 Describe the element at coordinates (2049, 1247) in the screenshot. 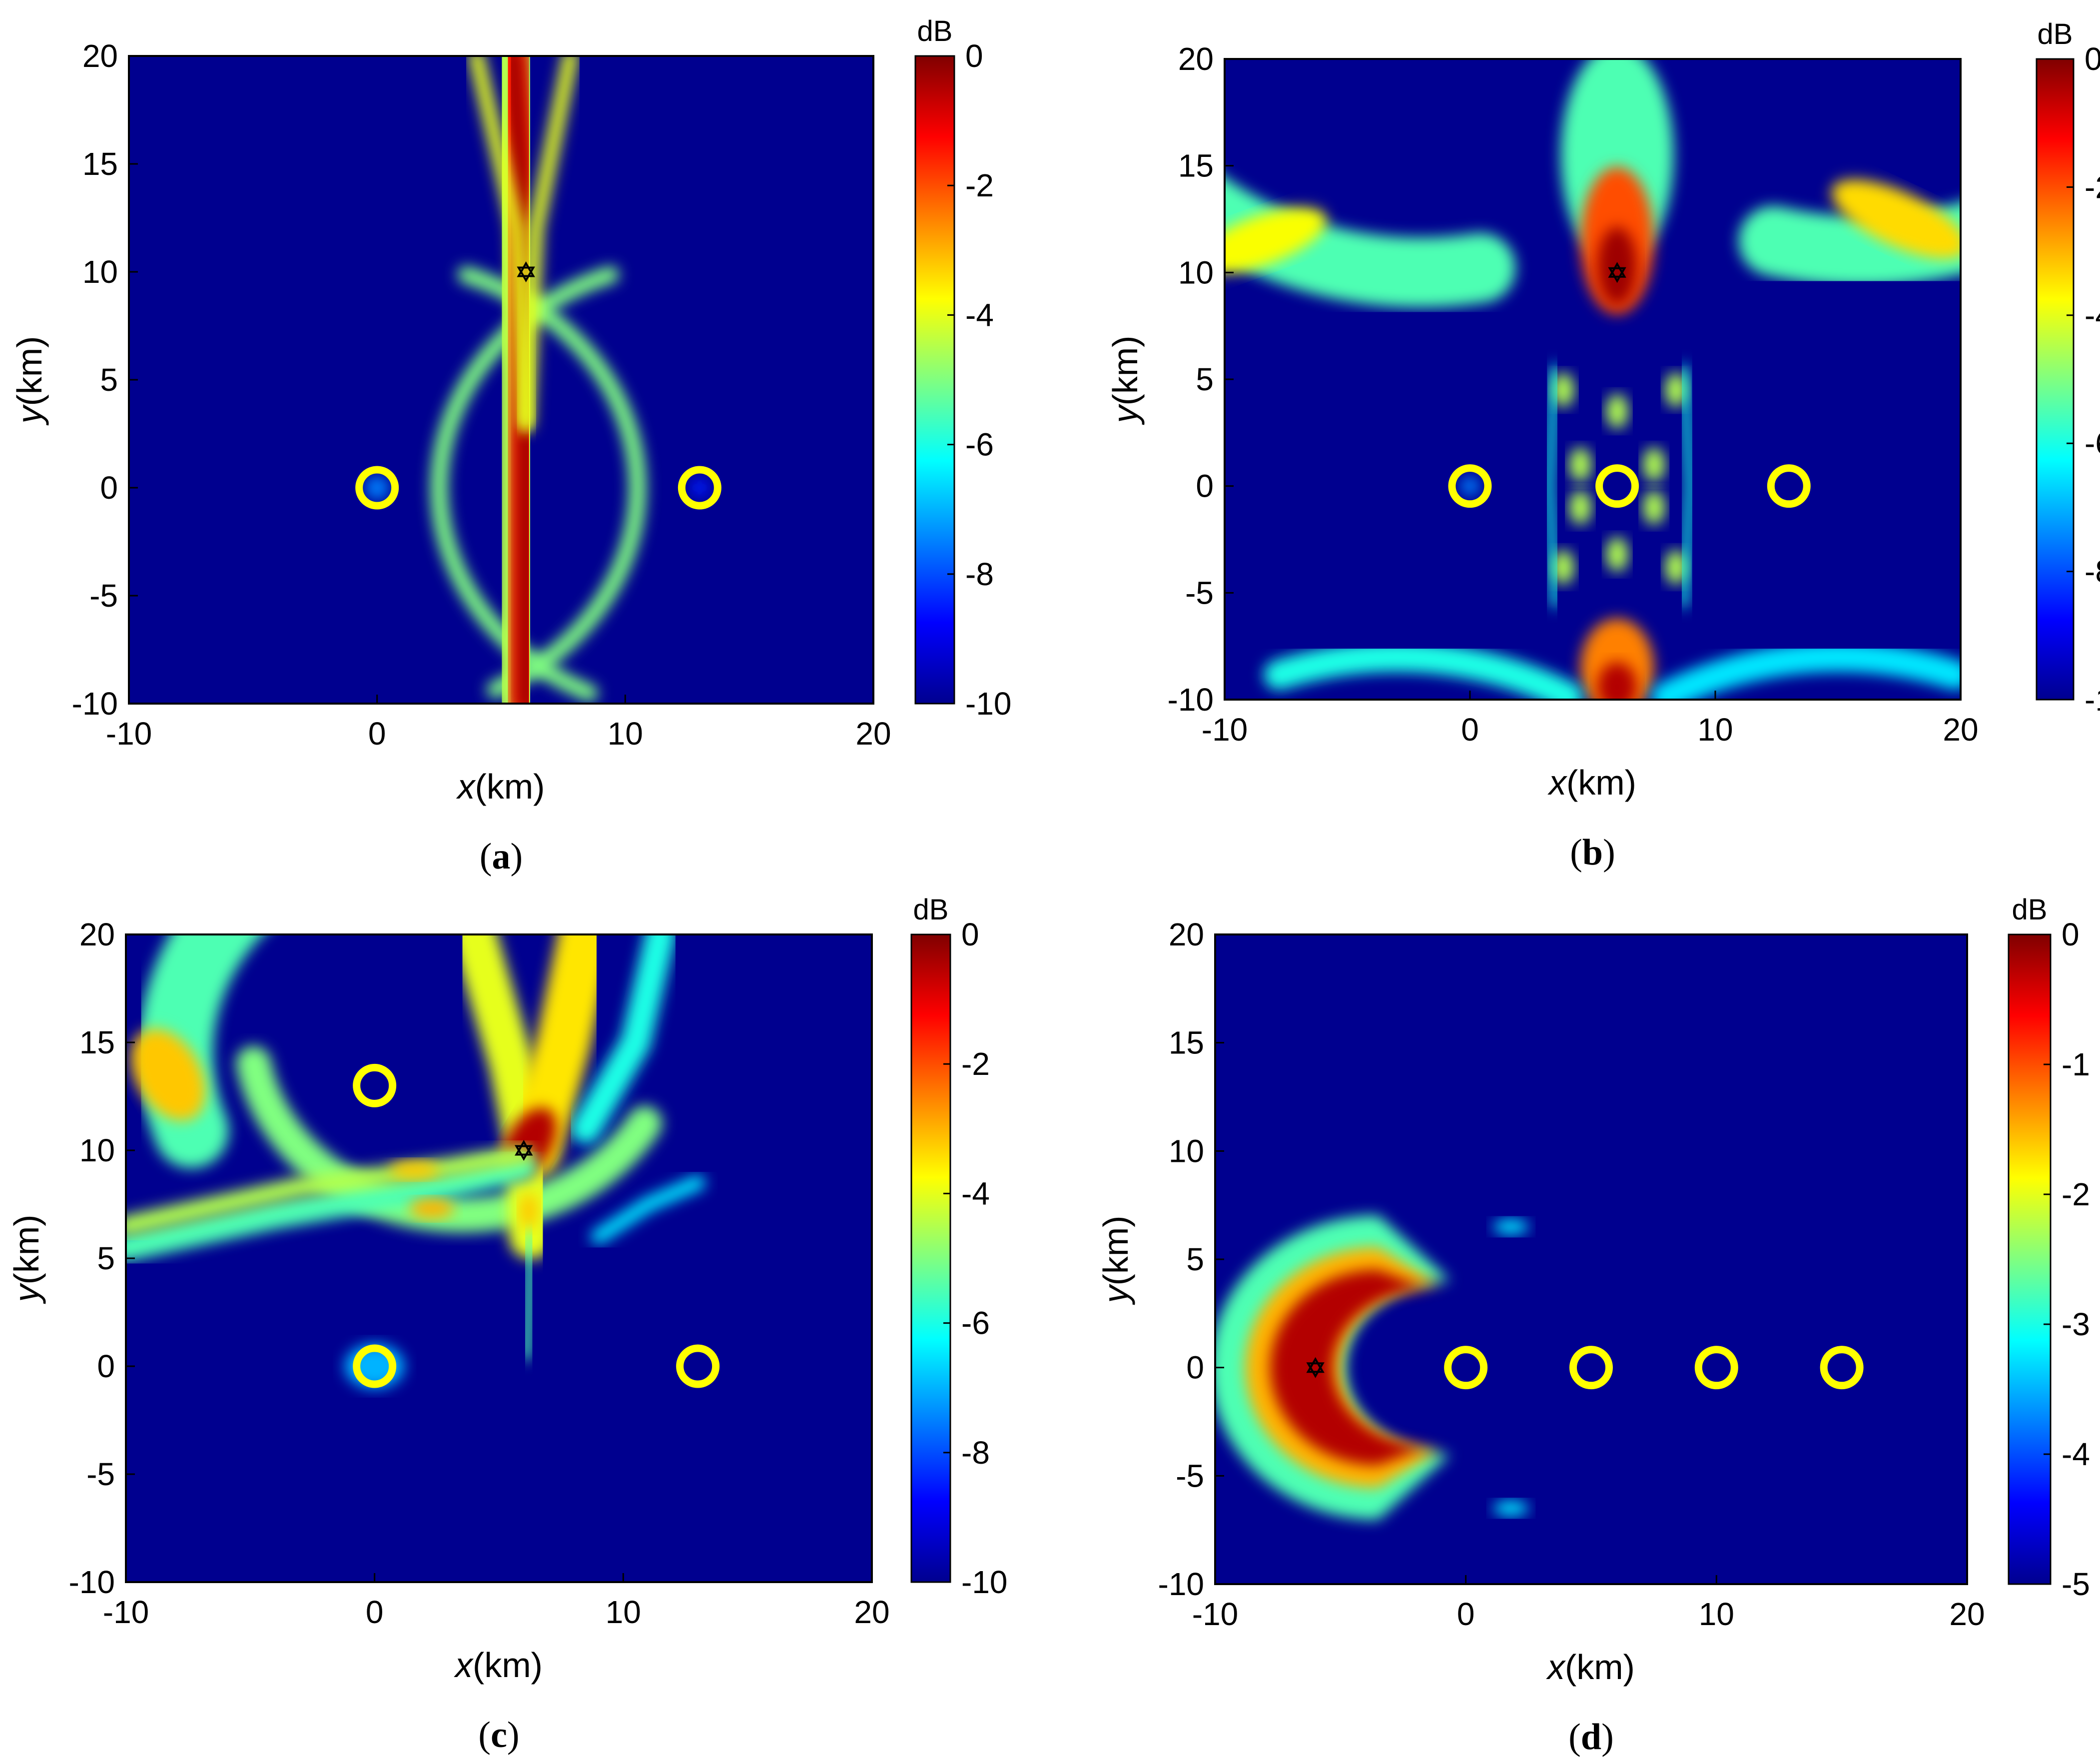

I see `colorbar: 0 -1 -2 -3 -4 -5 dB` at that location.